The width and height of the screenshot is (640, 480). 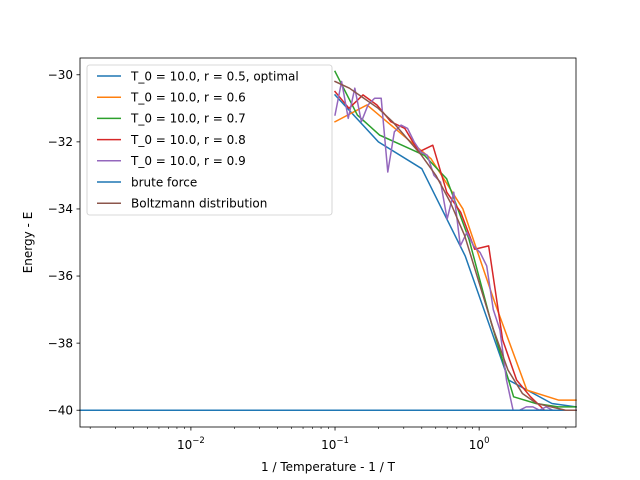 I want to click on y-tick-label: −40, so click(x=60, y=410).